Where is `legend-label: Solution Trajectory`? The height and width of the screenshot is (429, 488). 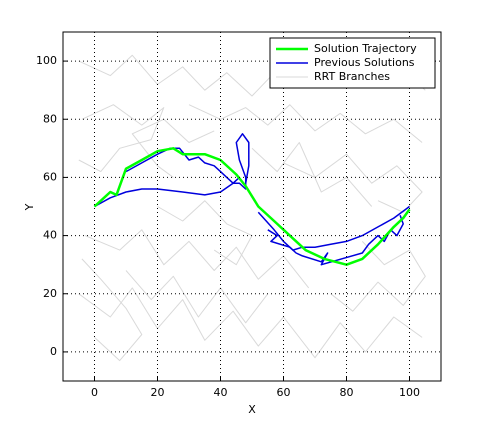
legend-label: Solution Trajectory is located at coordinates (365, 48).